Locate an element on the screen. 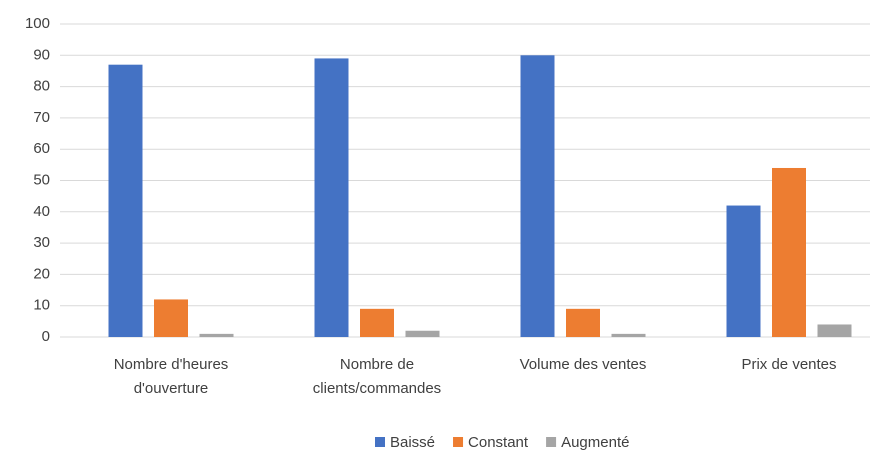 This screenshot has height=457, width=879. y-tick-label: 70 is located at coordinates (41, 117).